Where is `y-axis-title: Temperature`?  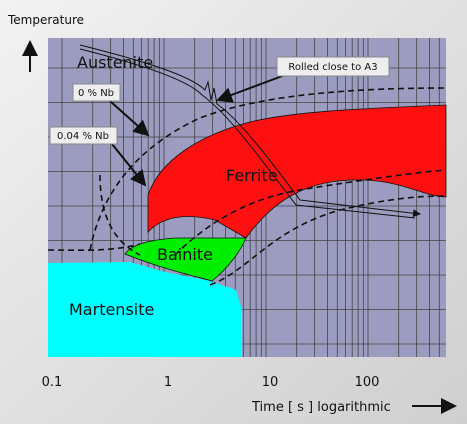
y-axis-title: Temperature is located at coordinates (45, 20).